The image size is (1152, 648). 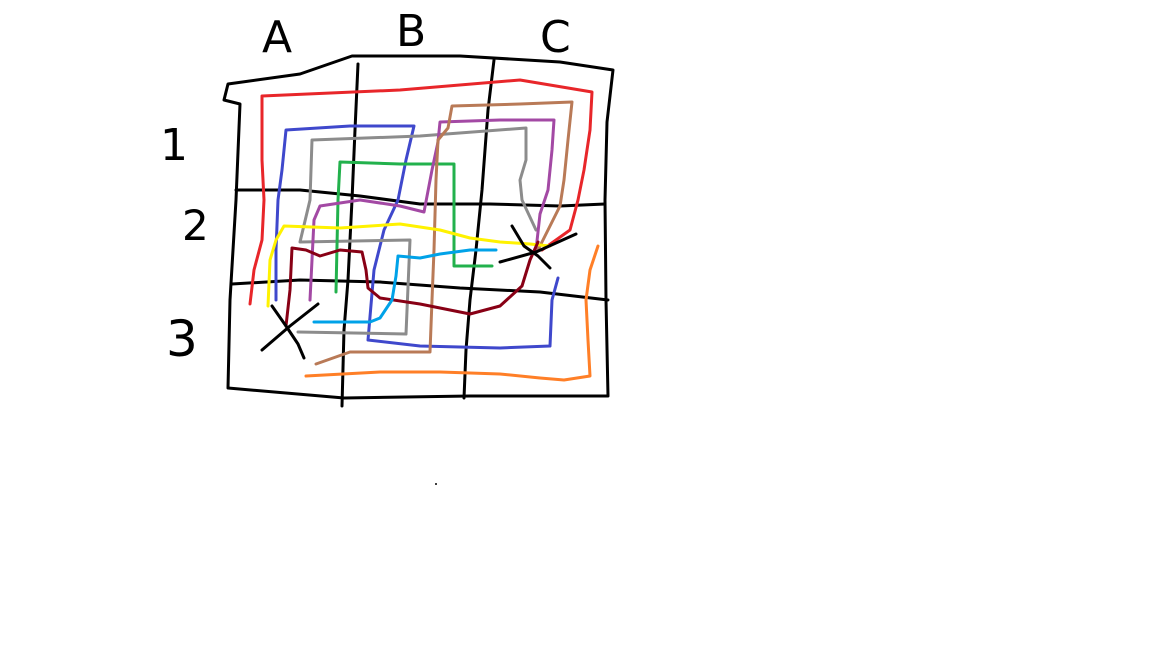 What do you see at coordinates (174, 145) in the screenshot?
I see `row-label-1: 1` at bounding box center [174, 145].